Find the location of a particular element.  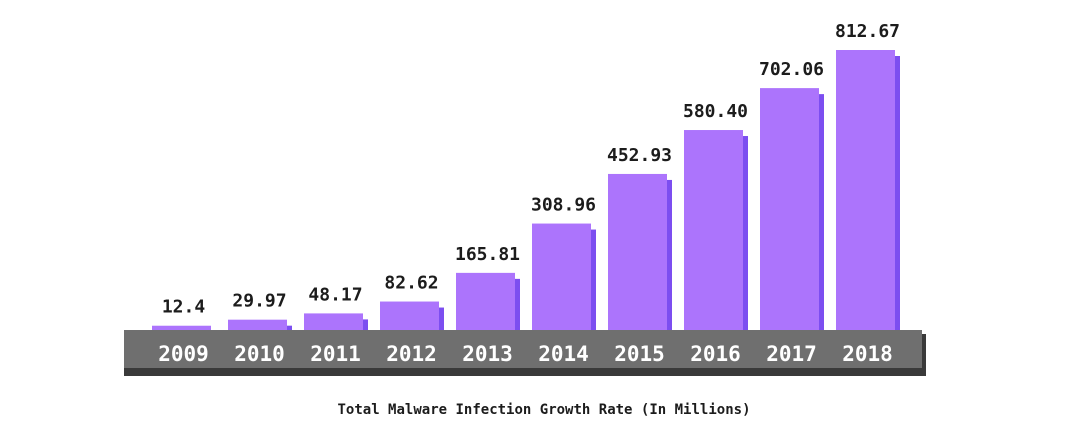

bar-2015 is located at coordinates (637, 251).